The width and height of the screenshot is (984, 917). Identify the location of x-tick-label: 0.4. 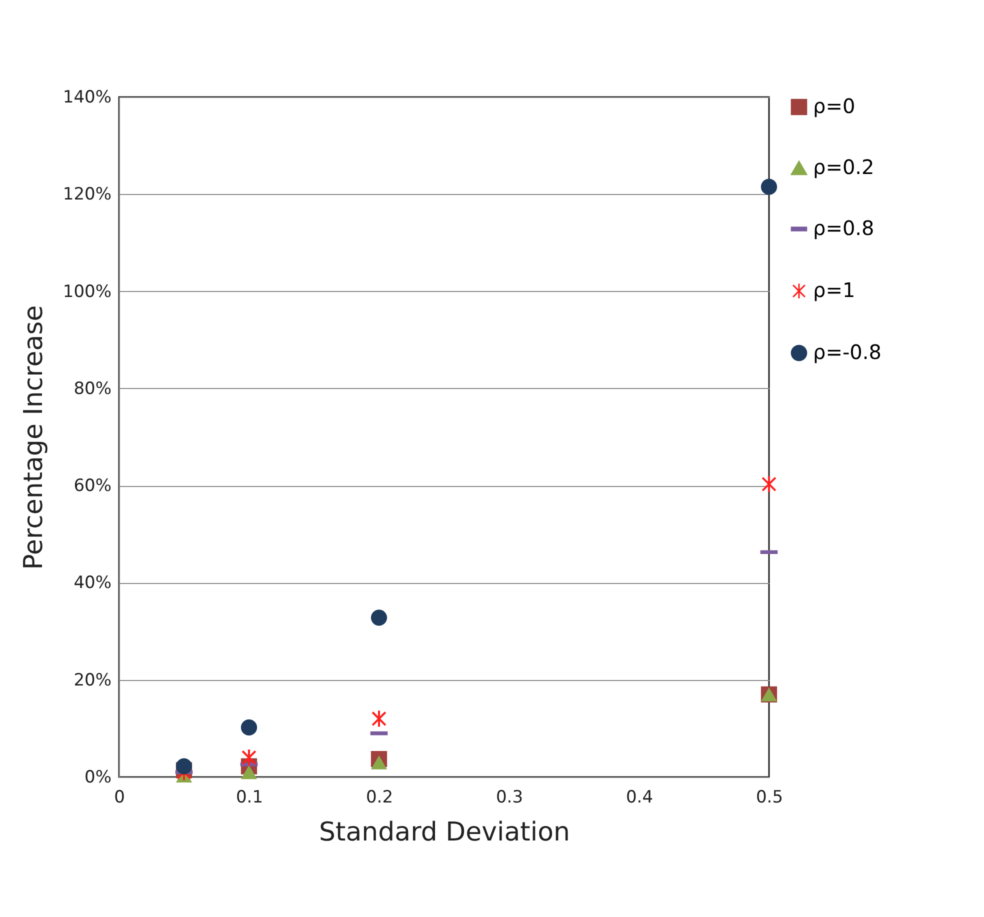
(640, 798).